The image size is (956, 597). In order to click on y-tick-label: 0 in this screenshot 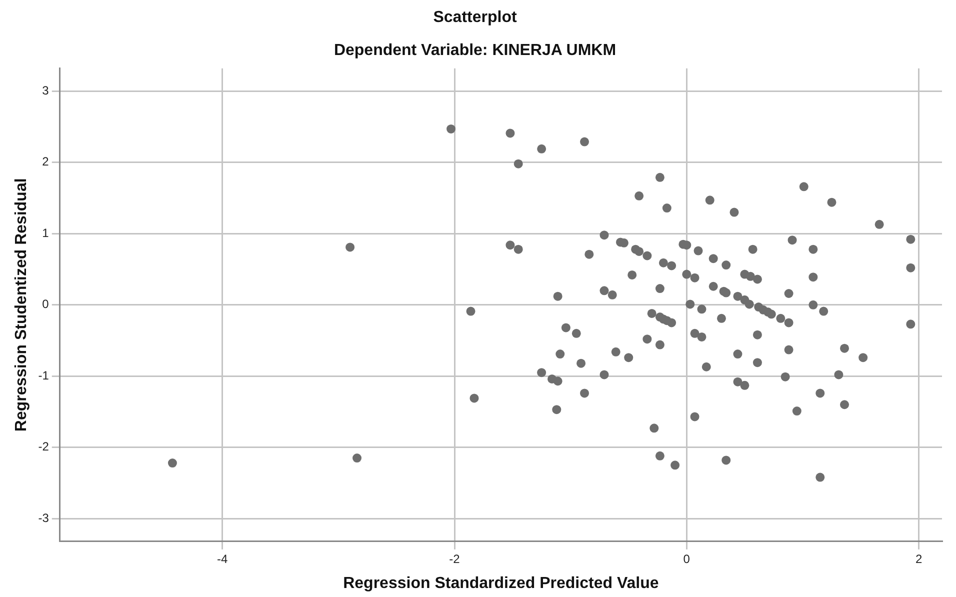, I will do `click(46, 304)`.